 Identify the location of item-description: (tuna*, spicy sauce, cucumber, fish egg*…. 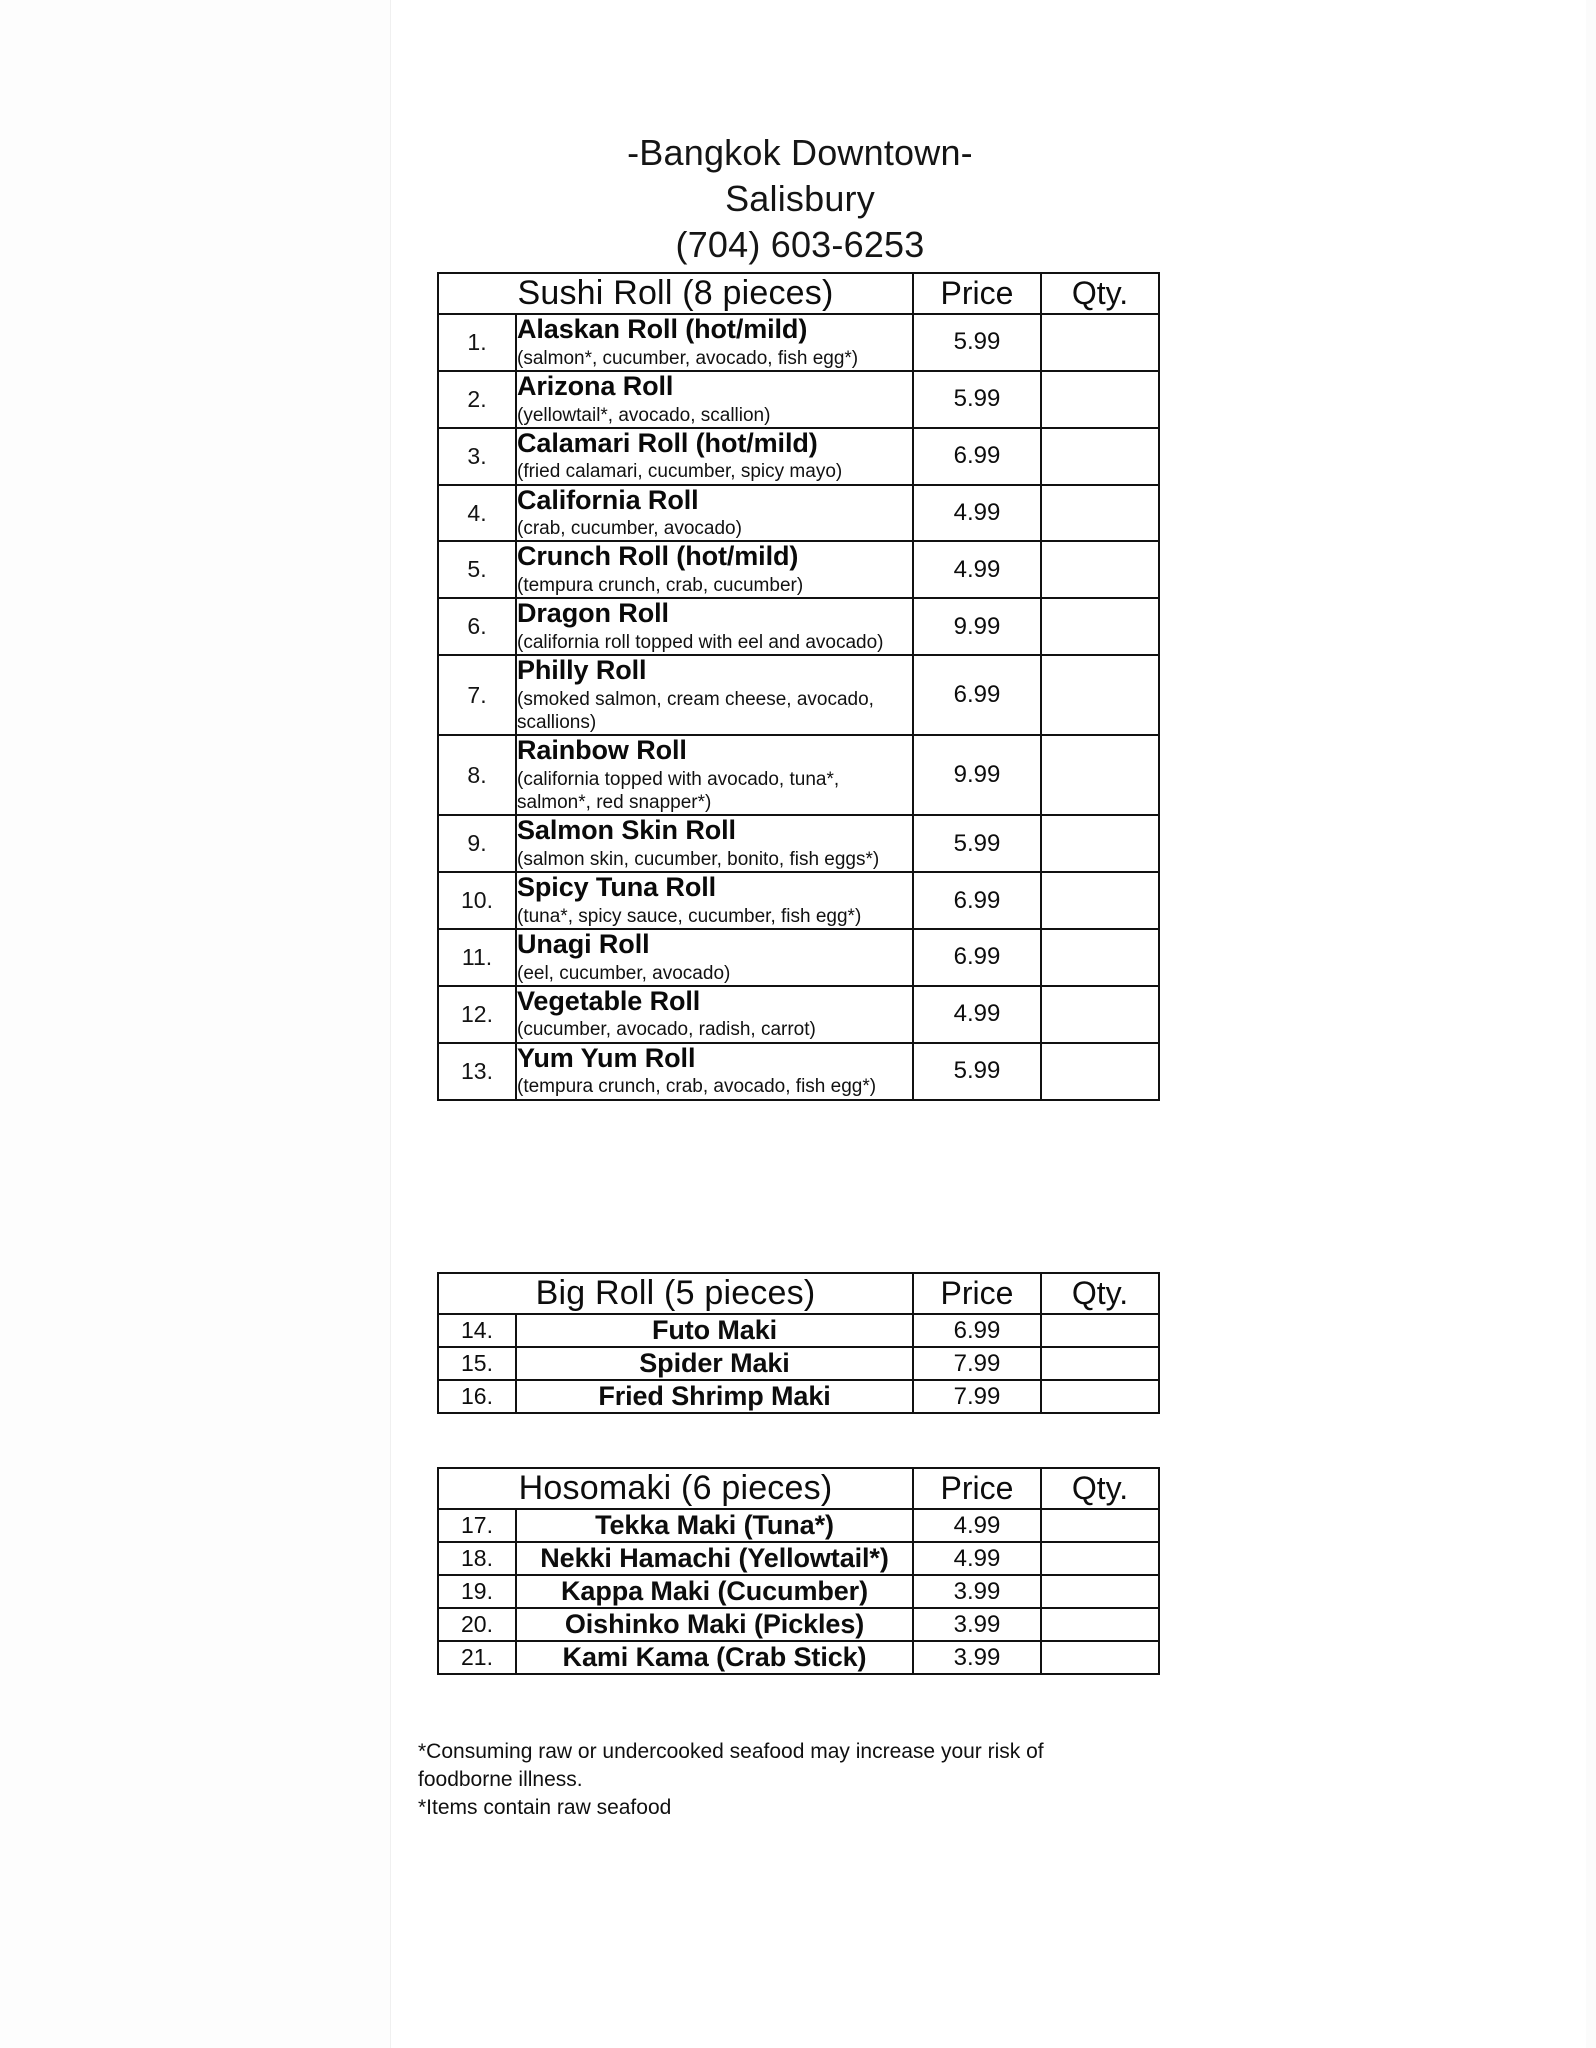
(689, 916).